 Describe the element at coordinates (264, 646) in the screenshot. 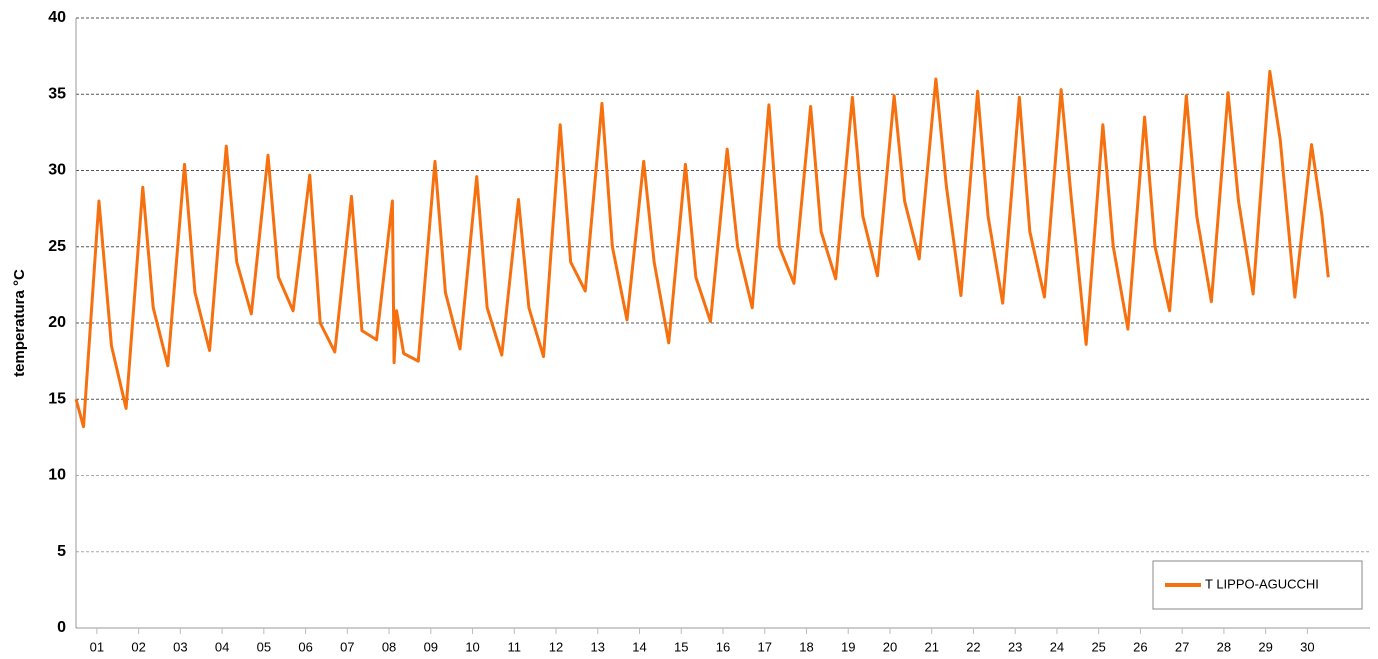

I see `x-tick-label: 05` at that location.